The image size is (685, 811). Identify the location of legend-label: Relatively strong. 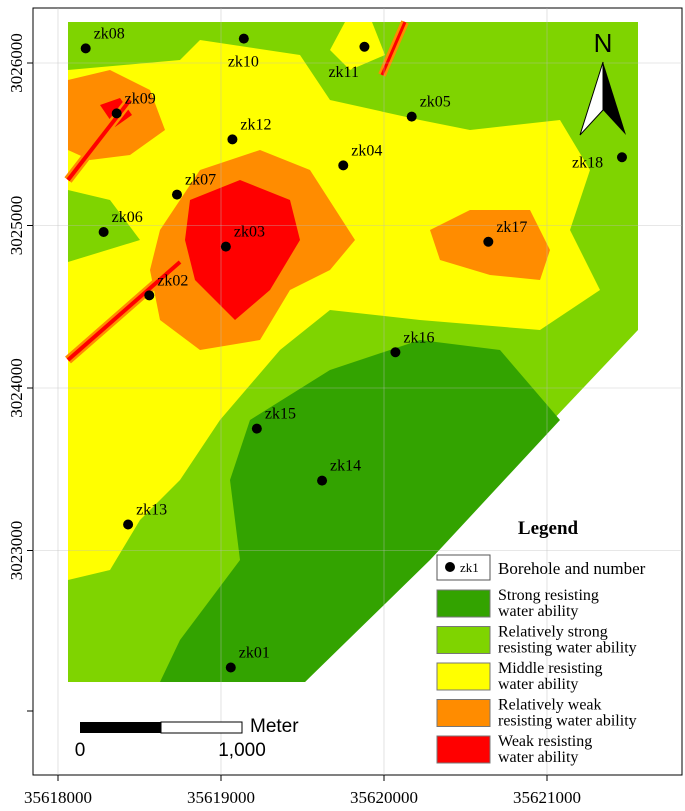
(553, 632).